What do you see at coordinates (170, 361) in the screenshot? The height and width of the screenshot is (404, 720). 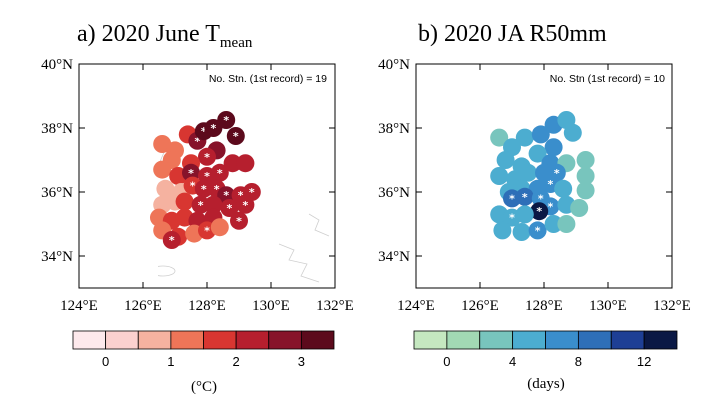 I see `colorbar-tick-label: 1` at bounding box center [170, 361].